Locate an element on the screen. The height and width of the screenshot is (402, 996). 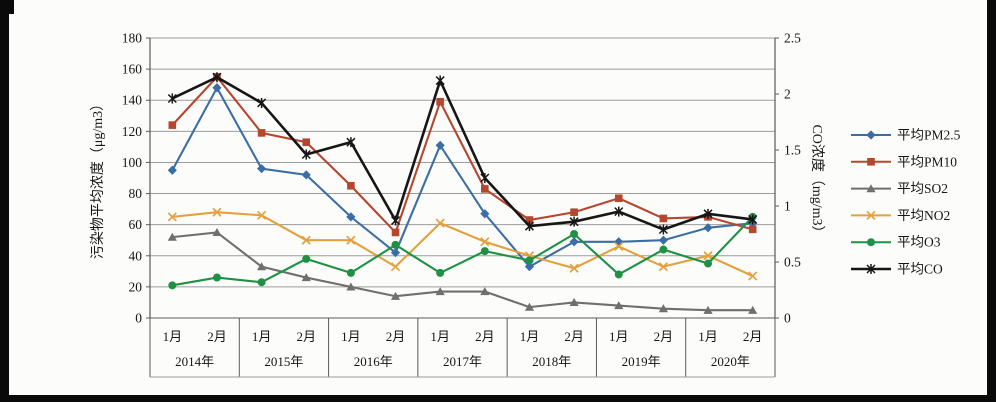
left-axis-tick-label: 0 is located at coordinates (138, 318).